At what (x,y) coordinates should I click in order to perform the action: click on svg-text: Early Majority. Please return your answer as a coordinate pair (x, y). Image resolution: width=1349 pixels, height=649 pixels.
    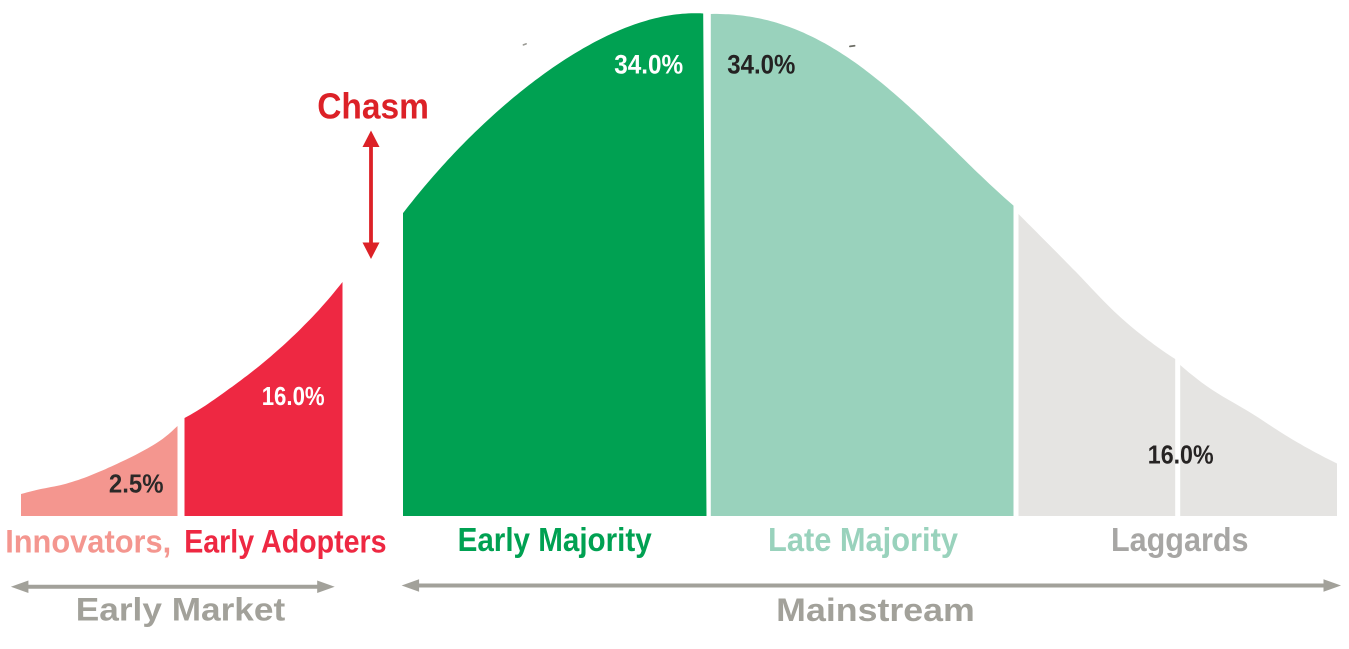
    Looking at the image, I should click on (555, 539).